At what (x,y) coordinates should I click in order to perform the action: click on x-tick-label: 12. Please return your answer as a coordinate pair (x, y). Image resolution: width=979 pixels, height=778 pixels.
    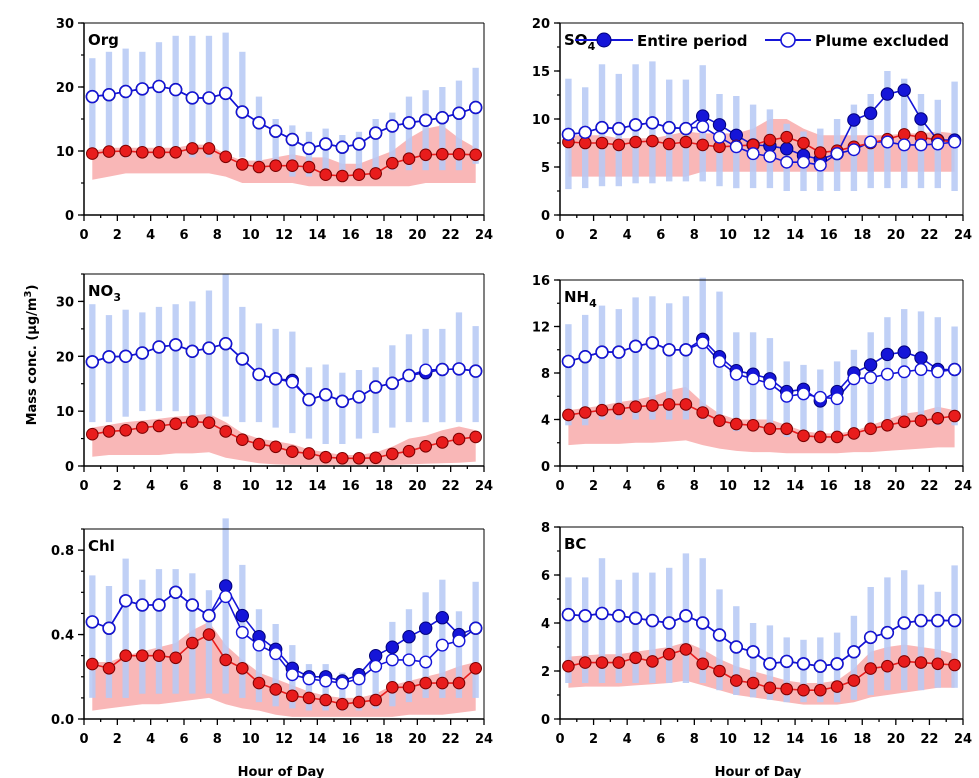
    Looking at the image, I should click on (761, 486).